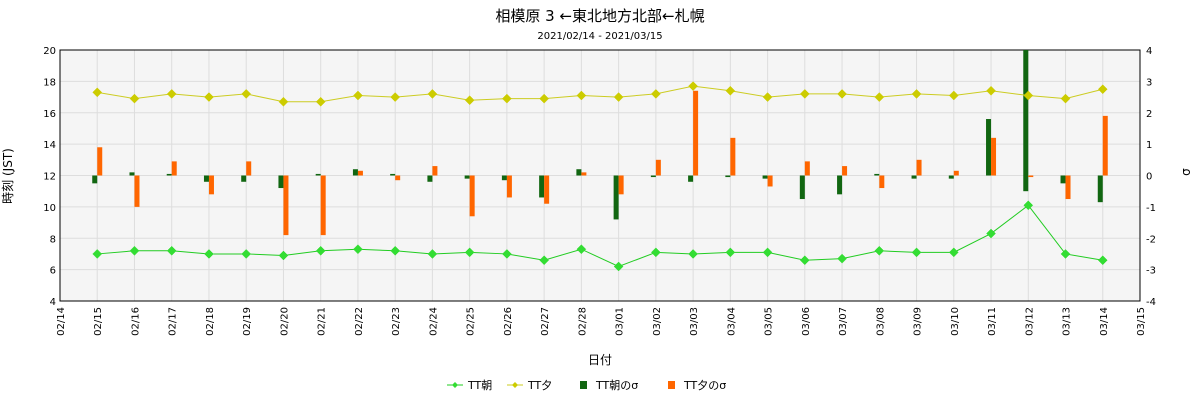 The image size is (1200, 400). Describe the element at coordinates (616, 385) in the screenshot. I see `legend-label: TT朝のσ` at that location.